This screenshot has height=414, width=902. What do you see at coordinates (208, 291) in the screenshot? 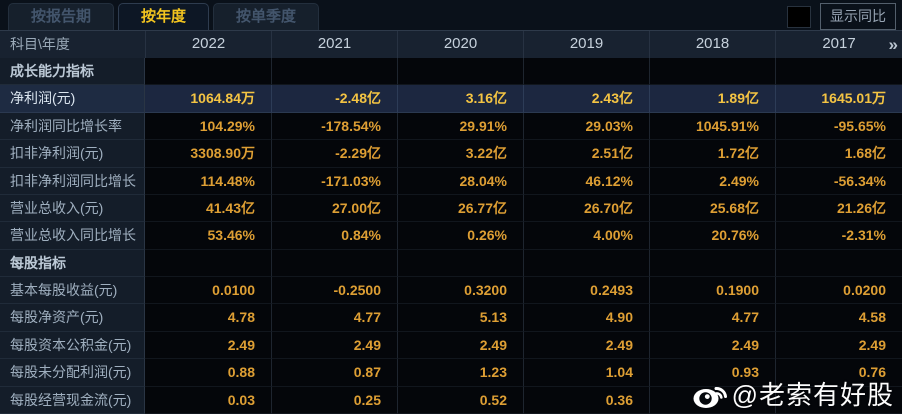
I see `cell-value: 0.0100` at bounding box center [208, 291].